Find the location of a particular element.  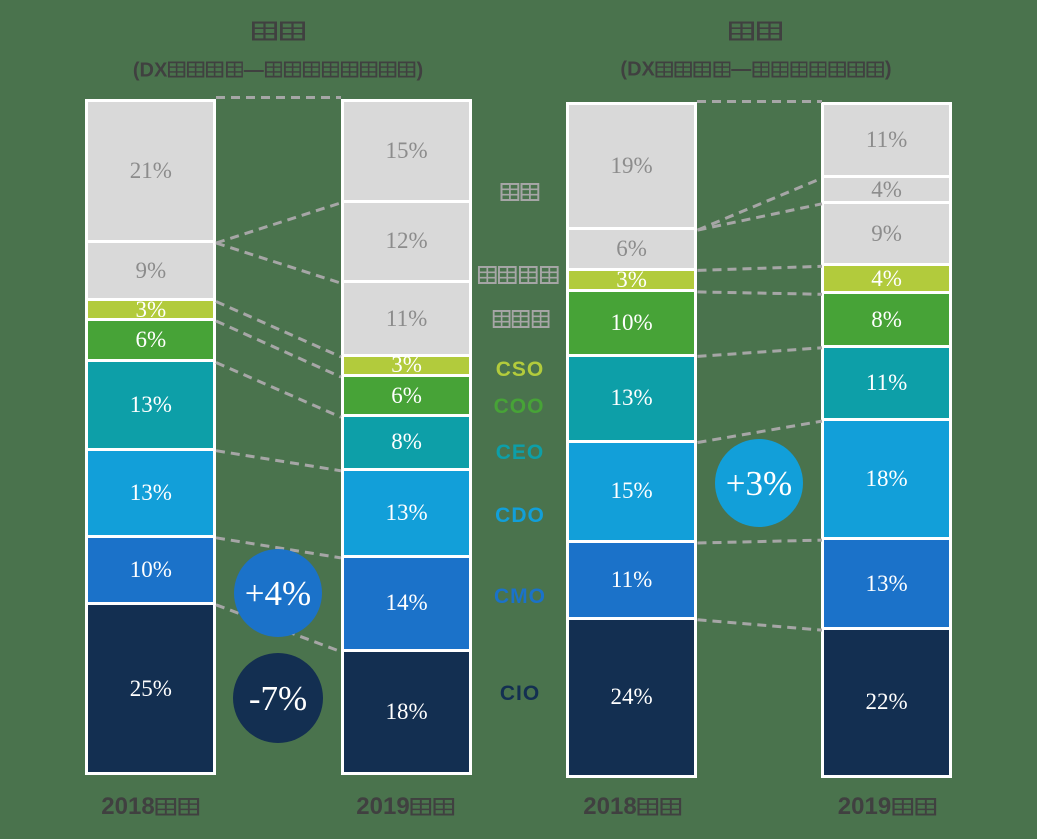

svg-text: -7% is located at coordinates (278, 698).